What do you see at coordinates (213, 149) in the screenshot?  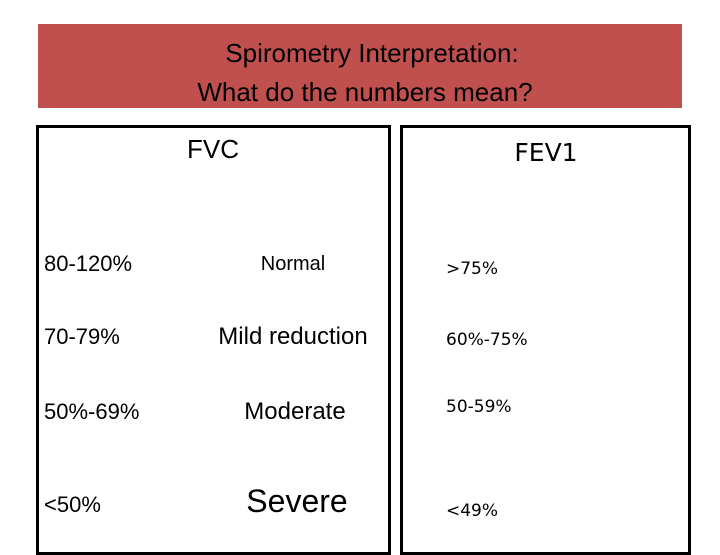 I see `column-header: FVC` at bounding box center [213, 149].